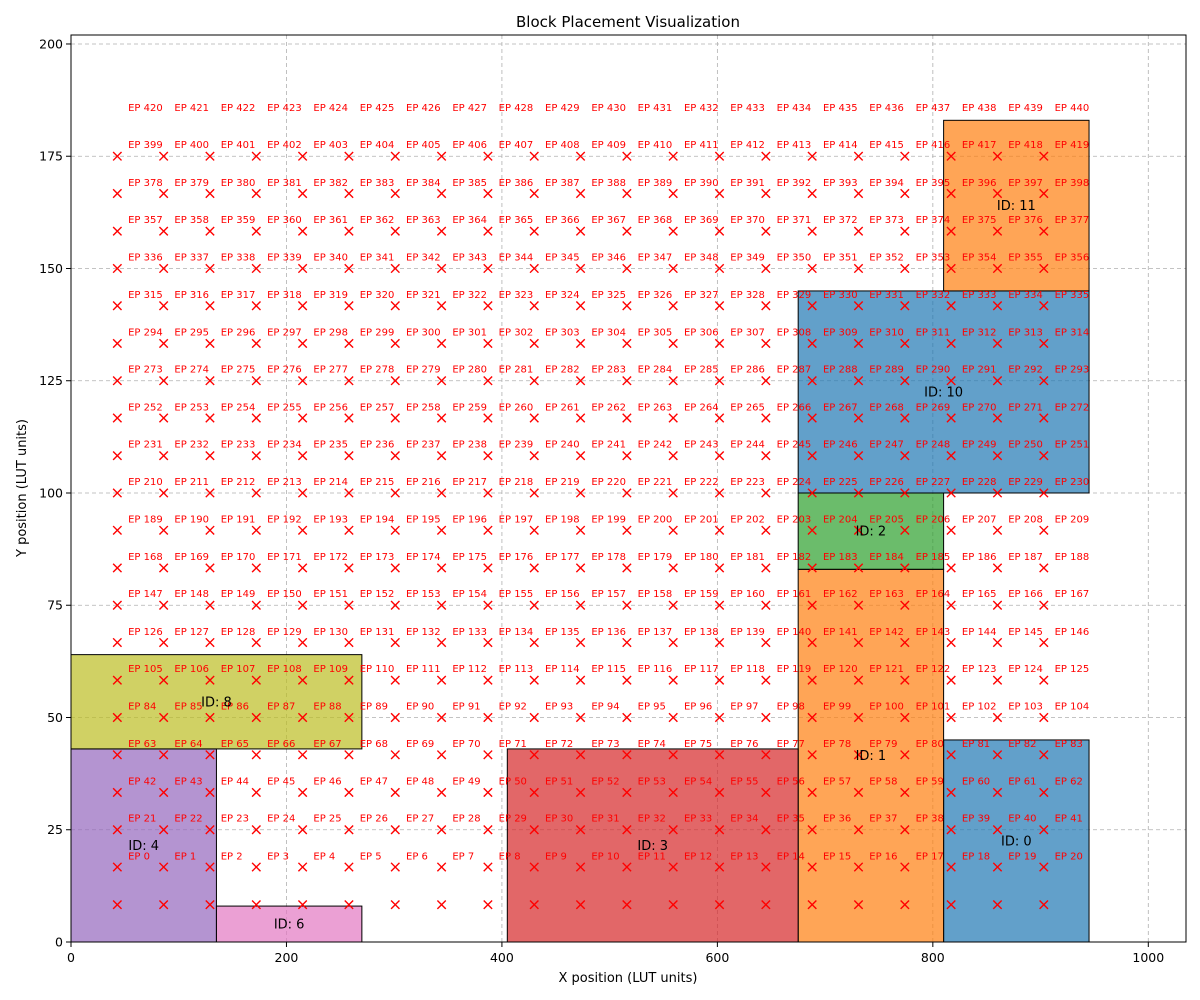  I want to click on ep-label: EP 141, so click(840, 632).